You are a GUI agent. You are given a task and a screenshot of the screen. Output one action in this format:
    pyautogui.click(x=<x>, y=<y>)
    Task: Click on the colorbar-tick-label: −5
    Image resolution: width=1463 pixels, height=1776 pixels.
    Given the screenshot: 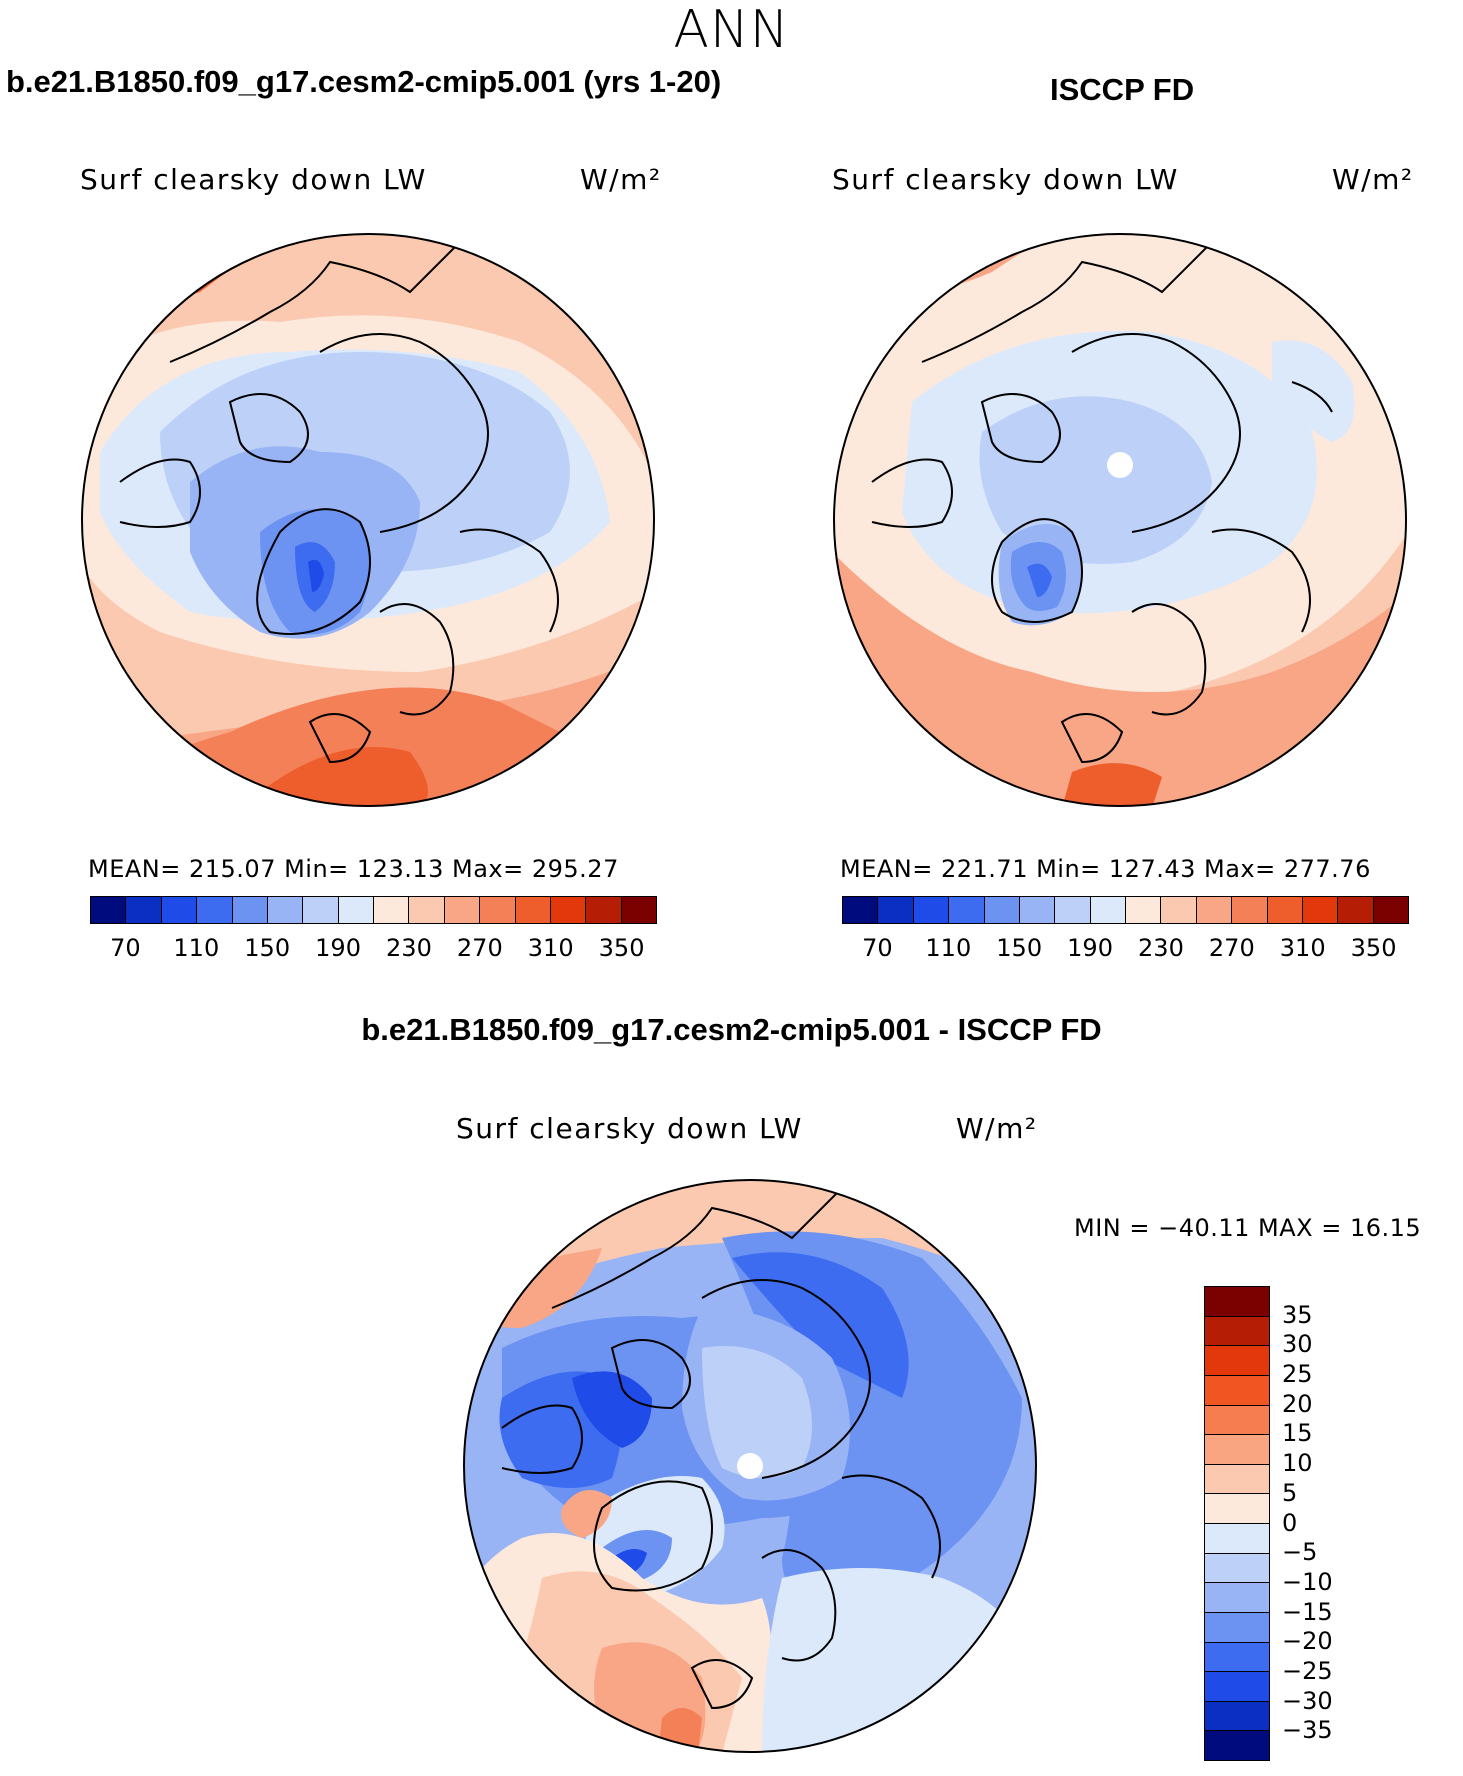 What is the action you would take?
    pyautogui.click(x=1300, y=1552)
    